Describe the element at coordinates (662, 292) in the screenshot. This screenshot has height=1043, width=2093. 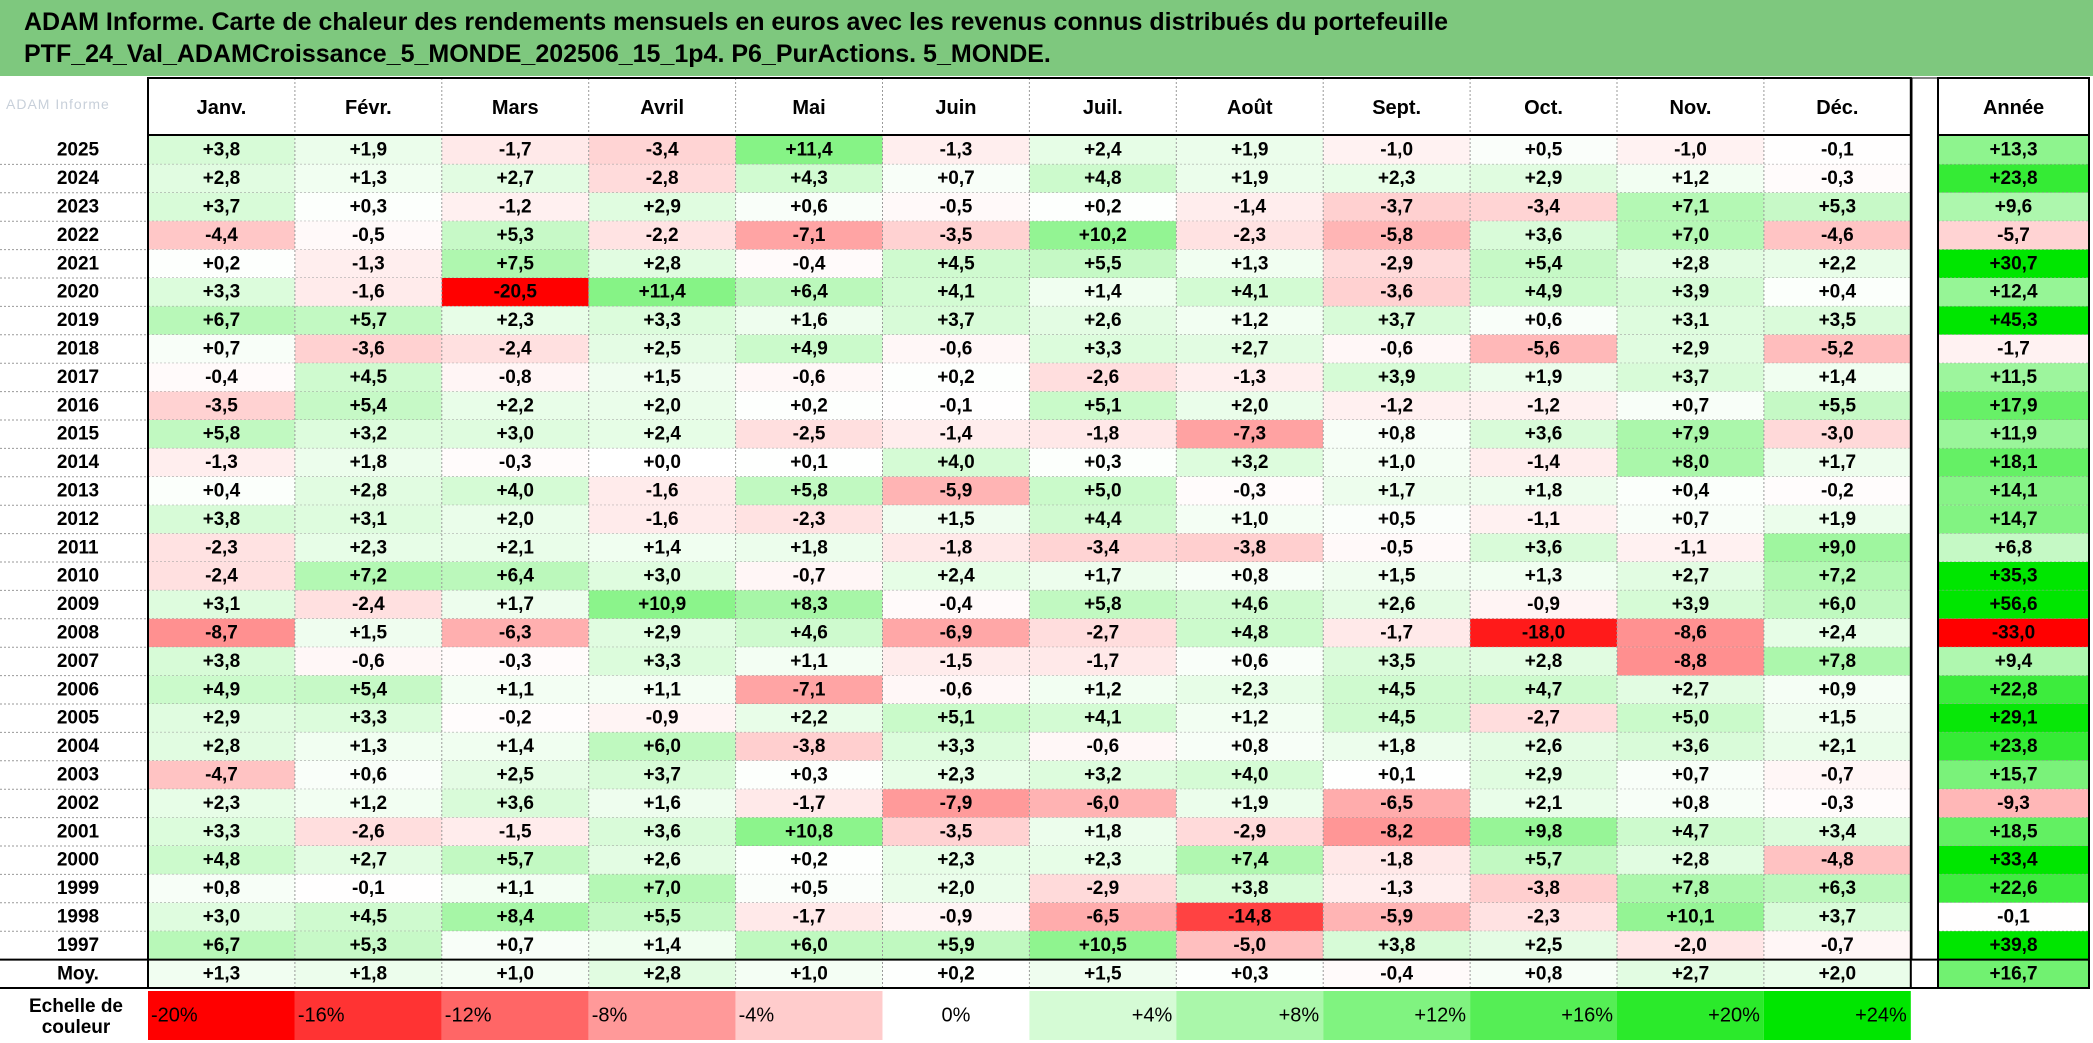
I see `heat-cell-value: +11,4` at that location.